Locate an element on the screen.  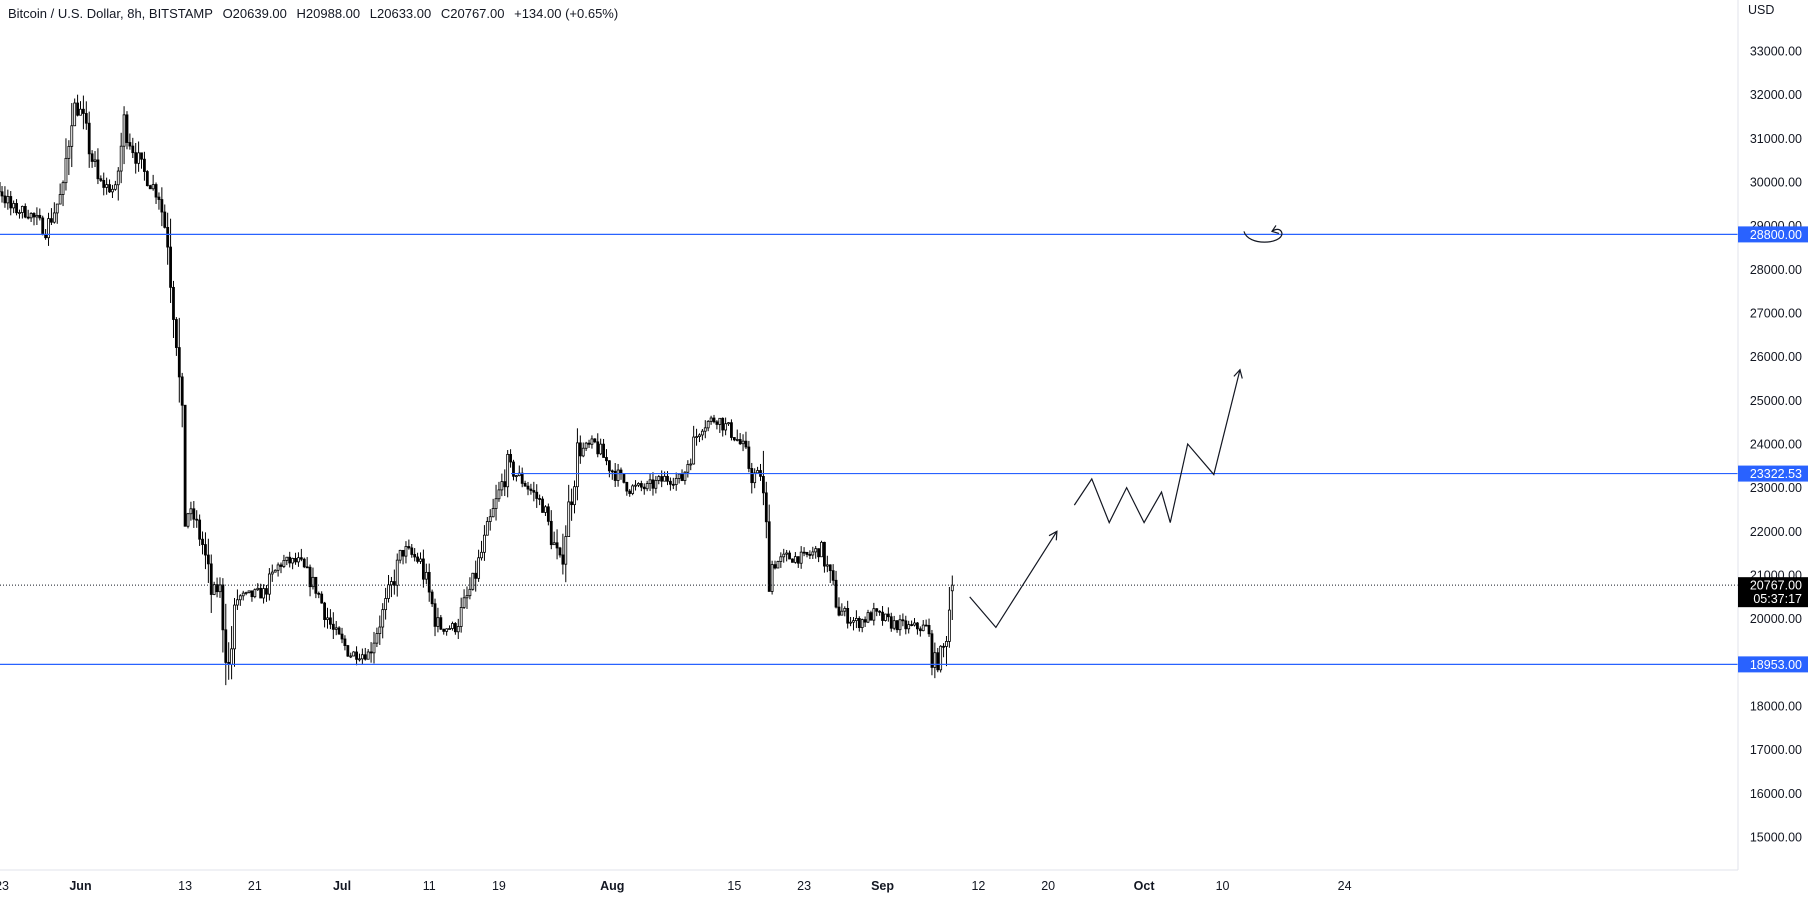
level-price-label: 23322.53 is located at coordinates (1773, 474).